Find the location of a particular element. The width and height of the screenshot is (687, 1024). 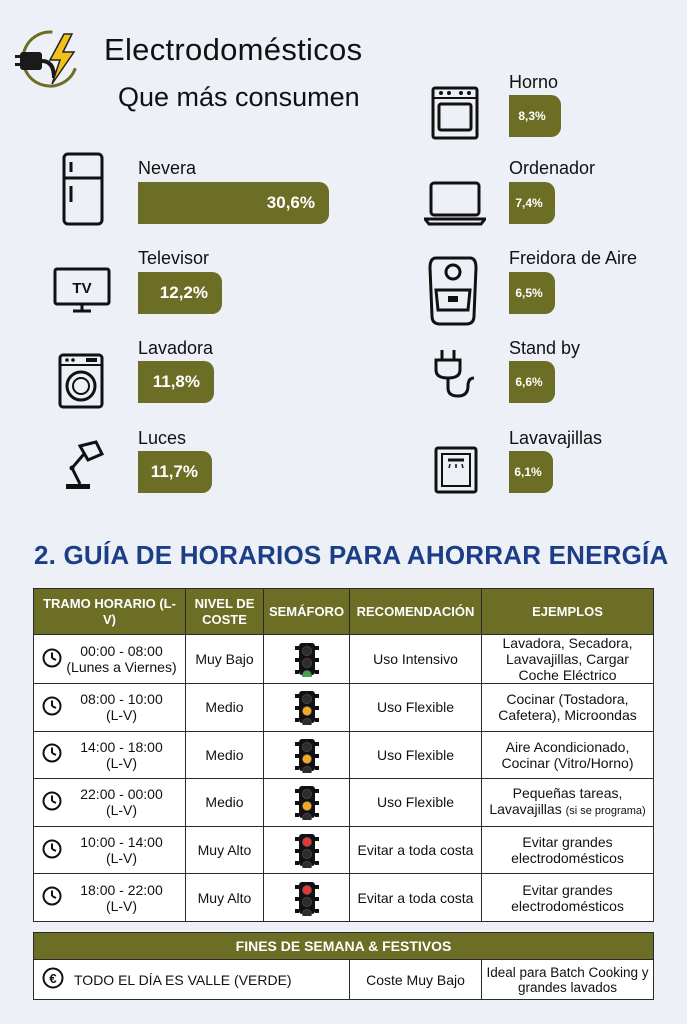

appliance-label-horno: Horno is located at coordinates (534, 82).